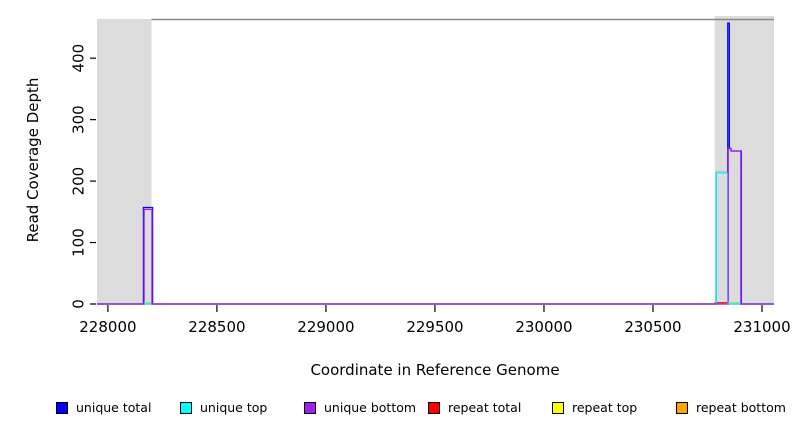  Describe the element at coordinates (79, 242) in the screenshot. I see `y-tick-label: 100` at that location.